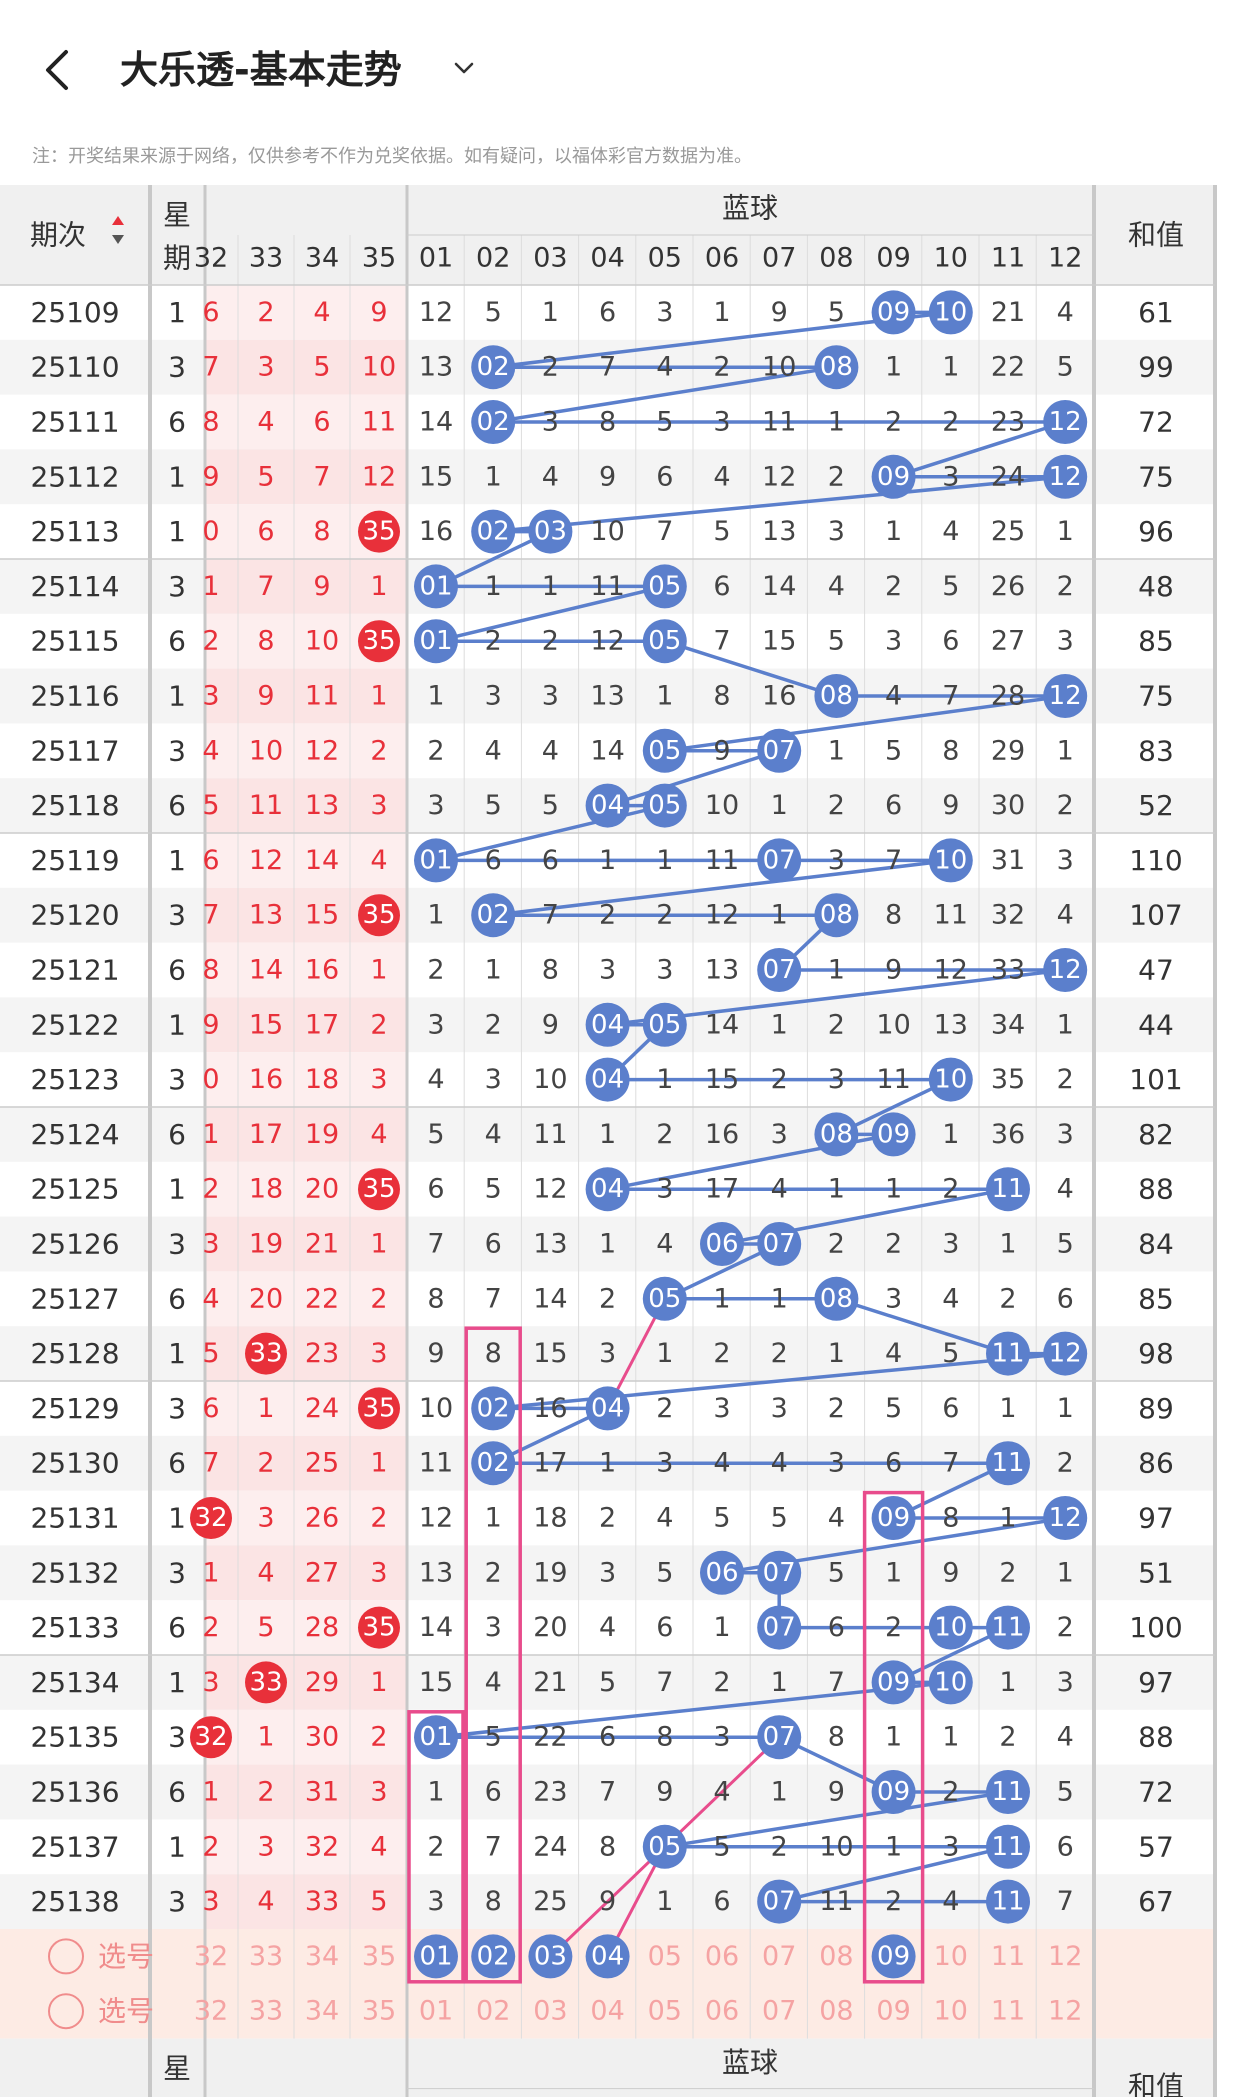 Image resolution: width=1245 pixels, height=2097 pixels. What do you see at coordinates (1008, 696) in the screenshot?
I see `blue-miss-cell: 28` at bounding box center [1008, 696].